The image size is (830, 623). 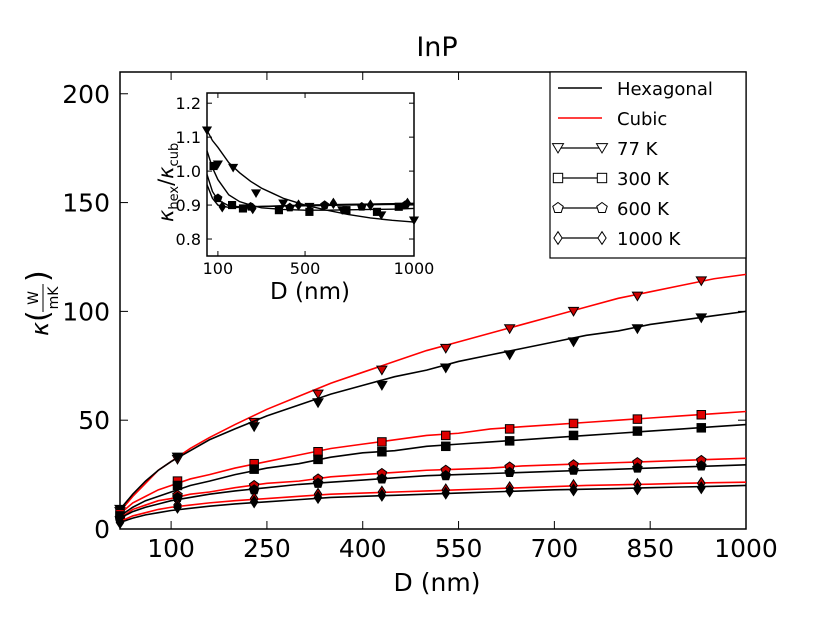 I want to click on main-y-label-numerator: W, so click(x=34, y=298).